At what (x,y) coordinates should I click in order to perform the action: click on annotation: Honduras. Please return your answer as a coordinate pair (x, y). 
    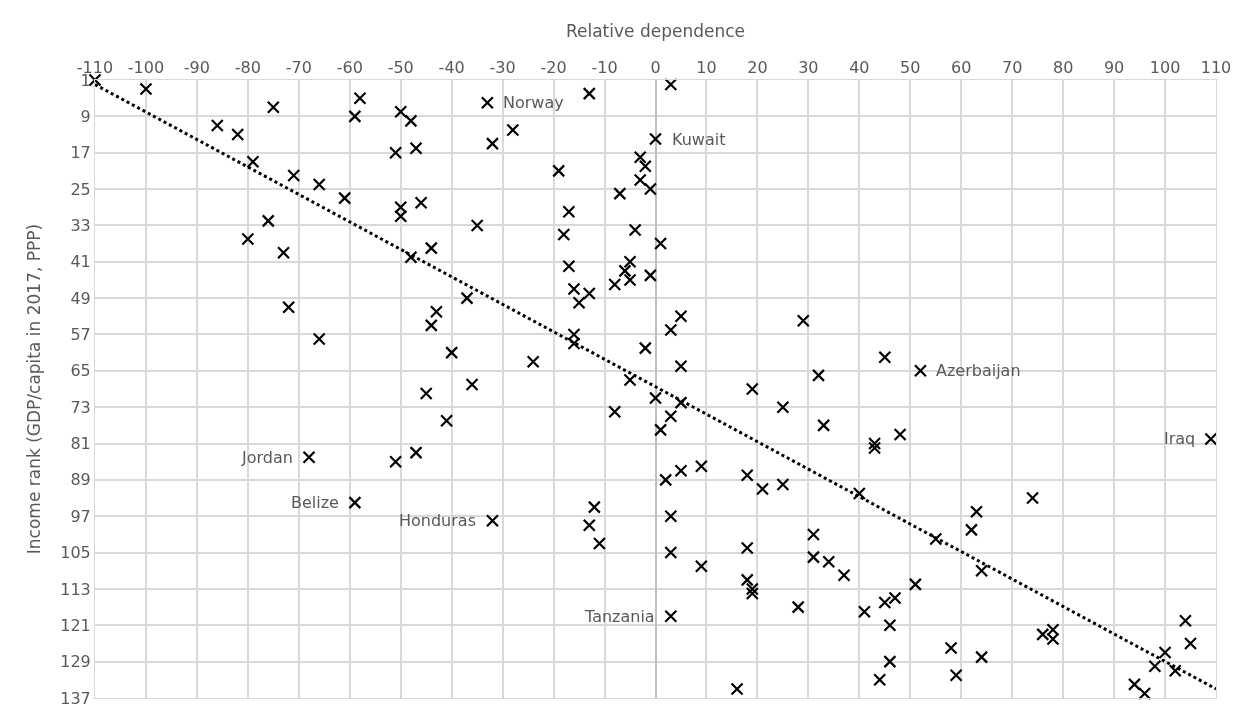
    Looking at the image, I should click on (437, 520).